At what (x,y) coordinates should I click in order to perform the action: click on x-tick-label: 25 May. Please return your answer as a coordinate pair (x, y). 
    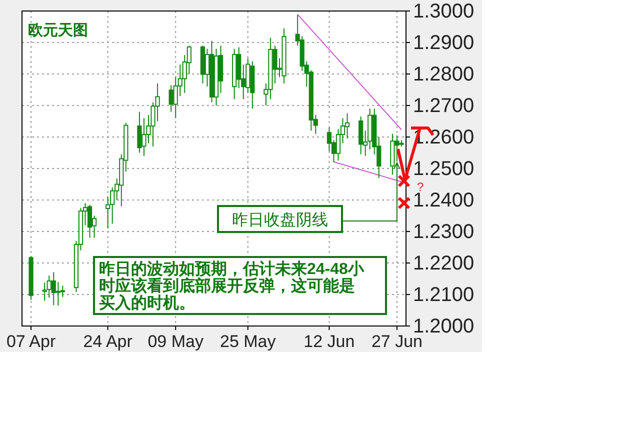
    Looking at the image, I should click on (248, 341).